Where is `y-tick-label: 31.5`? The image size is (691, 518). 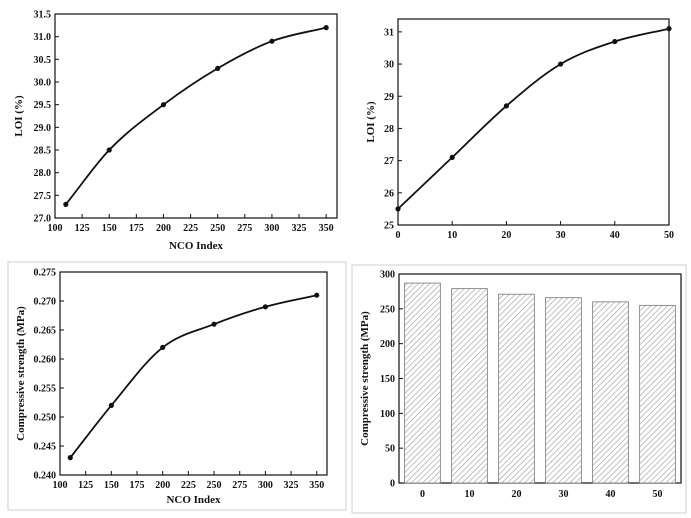
y-tick-label: 31.5 is located at coordinates (43, 15).